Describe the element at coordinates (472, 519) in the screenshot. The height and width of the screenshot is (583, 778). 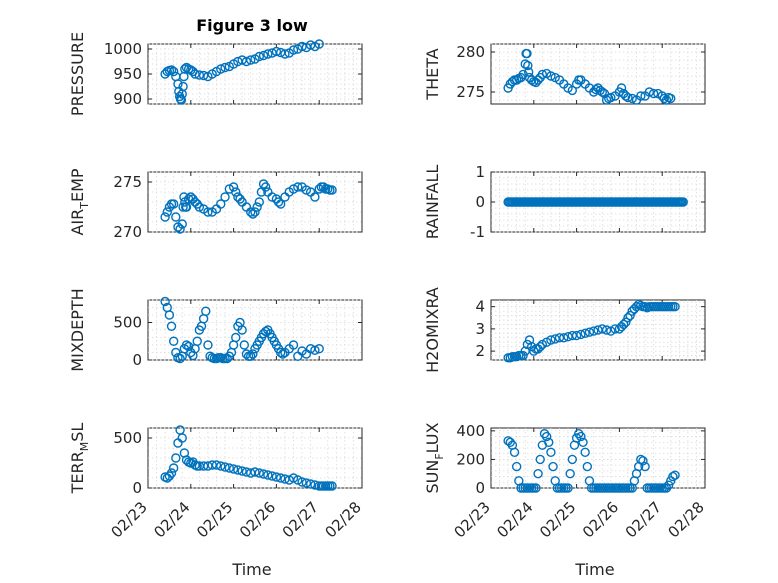
I see `x-tick-label: 02/23` at that location.